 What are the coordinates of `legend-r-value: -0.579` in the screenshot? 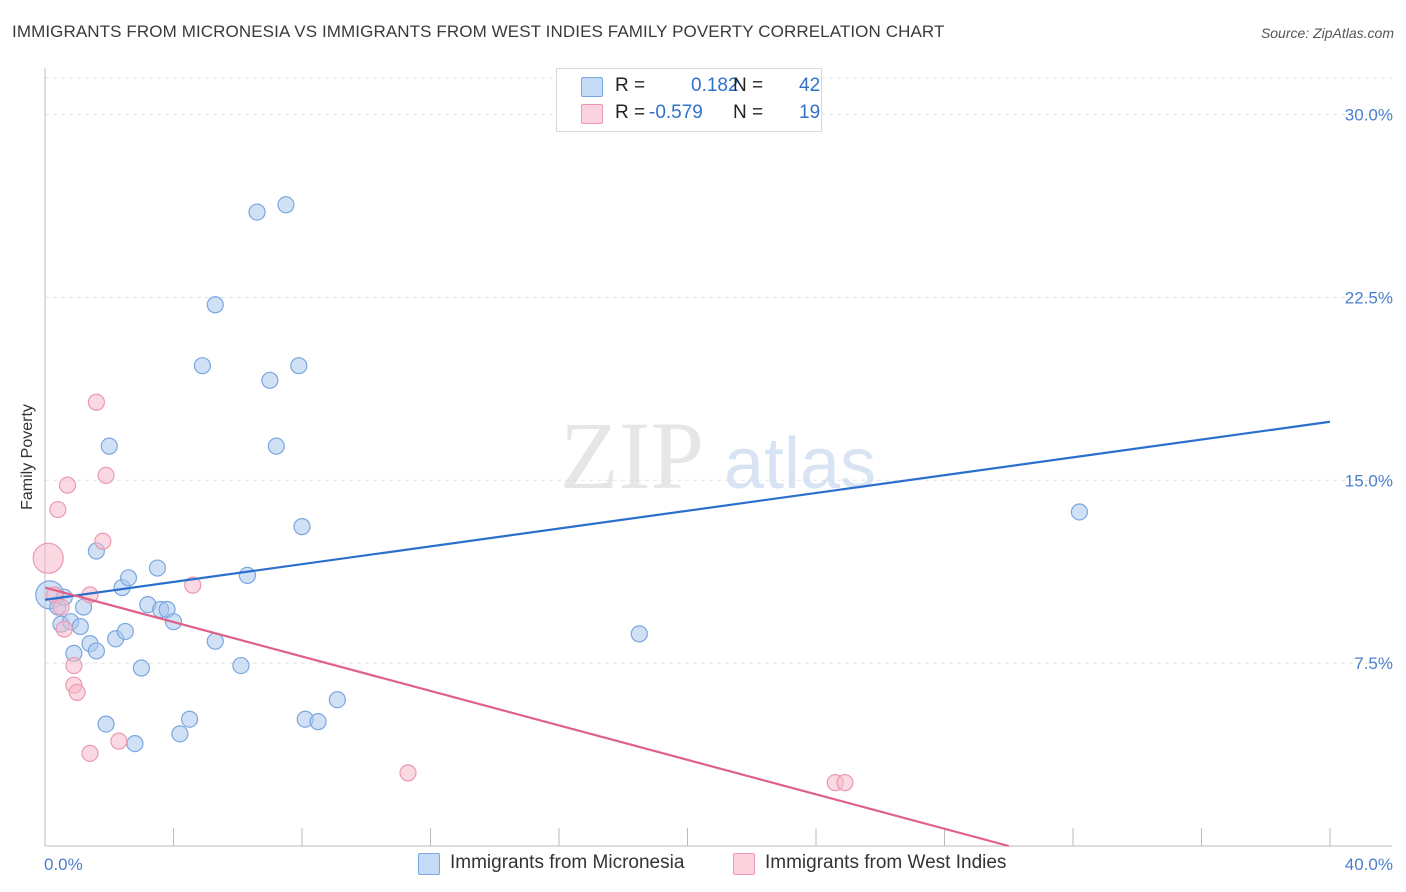 It's located at (676, 112).